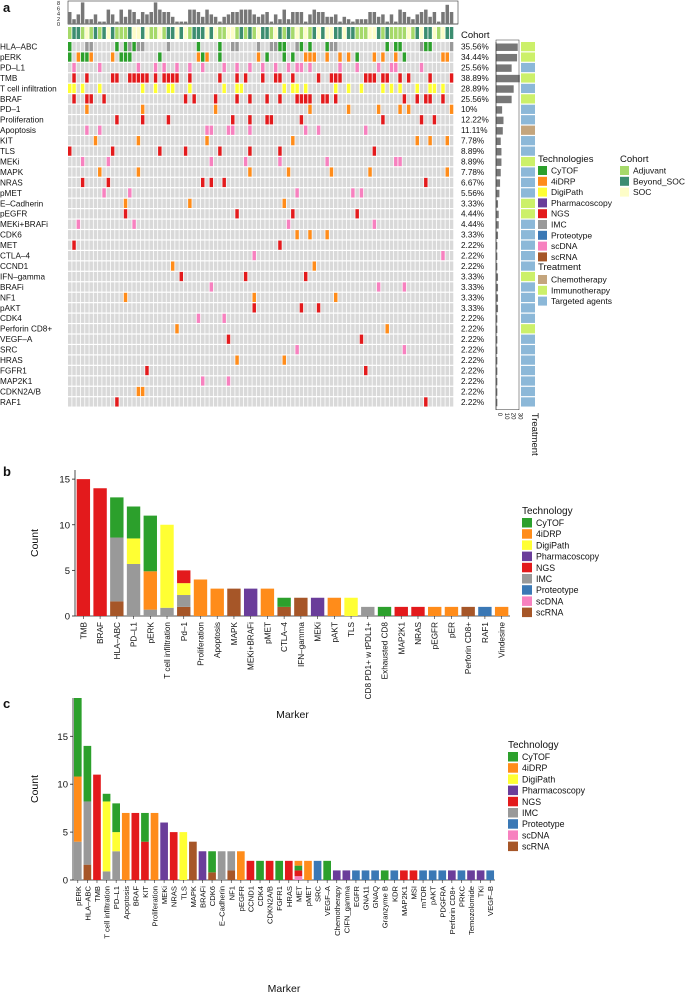  Describe the element at coordinates (298, 894) in the screenshot. I see `x-tick-label-met: MET` at that location.